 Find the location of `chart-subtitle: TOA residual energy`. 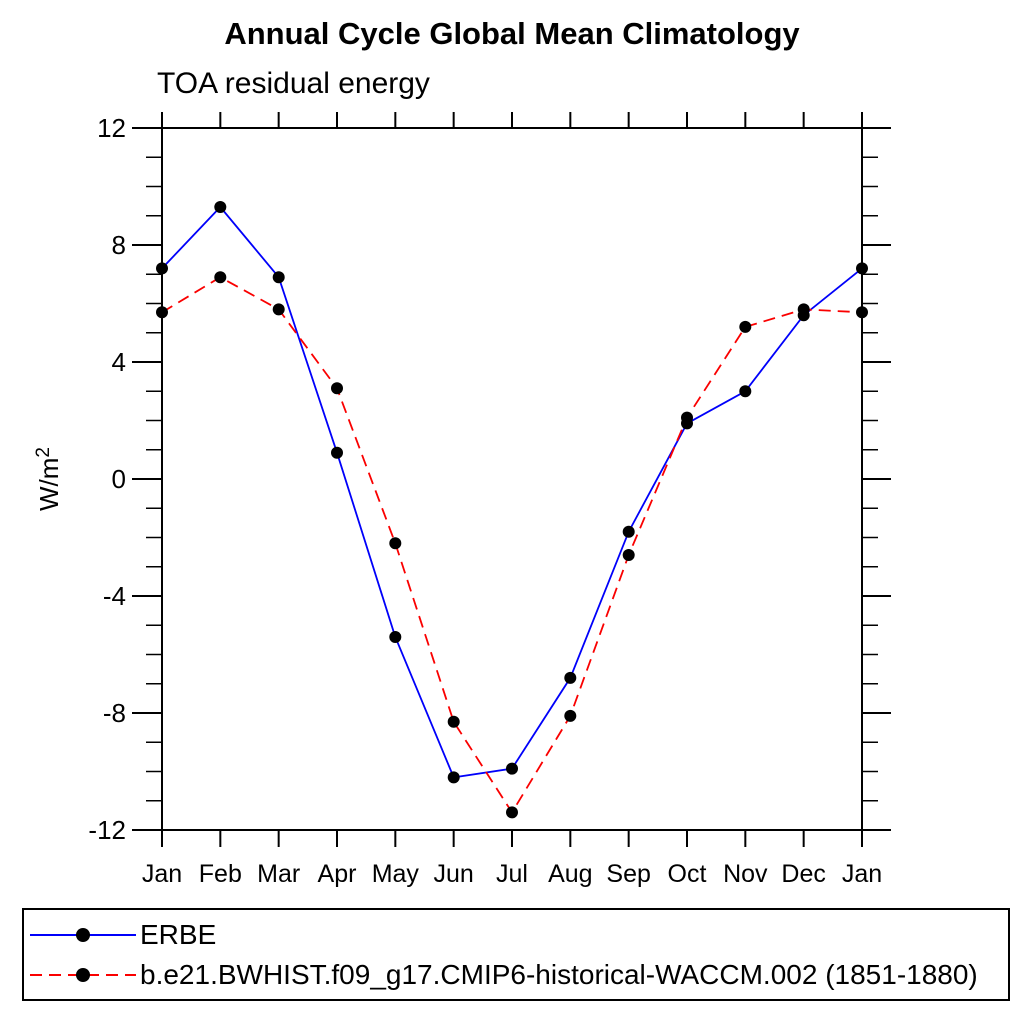

chart-subtitle: TOA residual energy is located at coordinates (293, 83).